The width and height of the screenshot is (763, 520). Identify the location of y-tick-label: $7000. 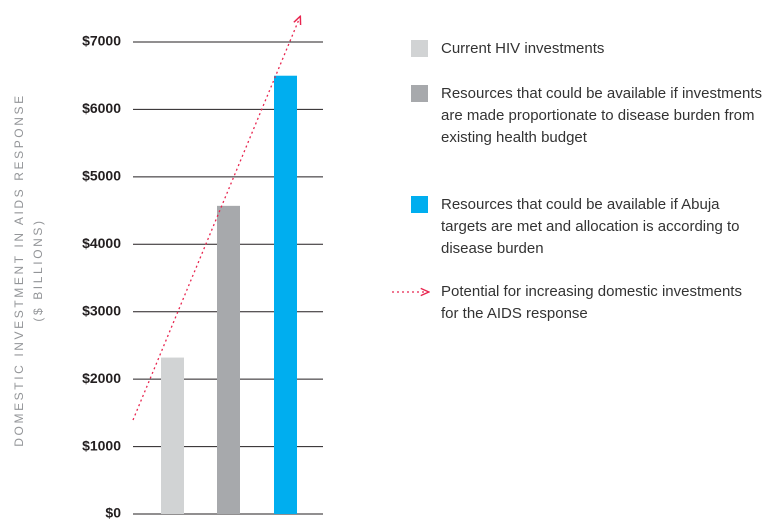
(101, 41).